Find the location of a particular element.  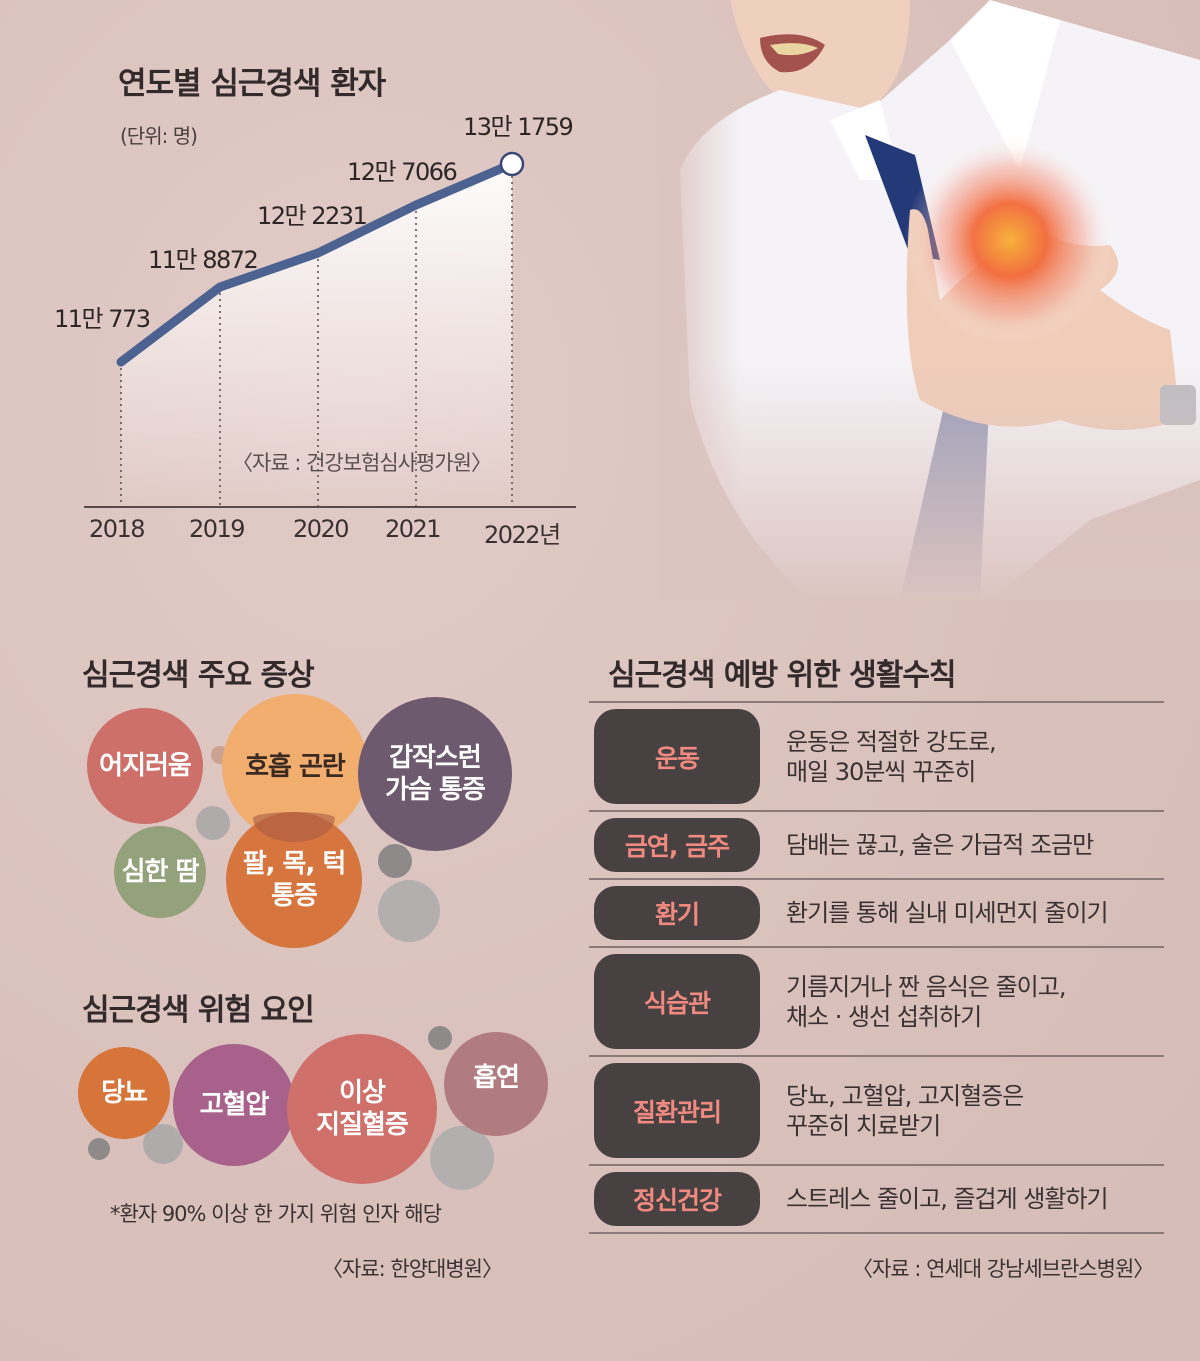

x-label-2021: 2021 is located at coordinates (413, 529).